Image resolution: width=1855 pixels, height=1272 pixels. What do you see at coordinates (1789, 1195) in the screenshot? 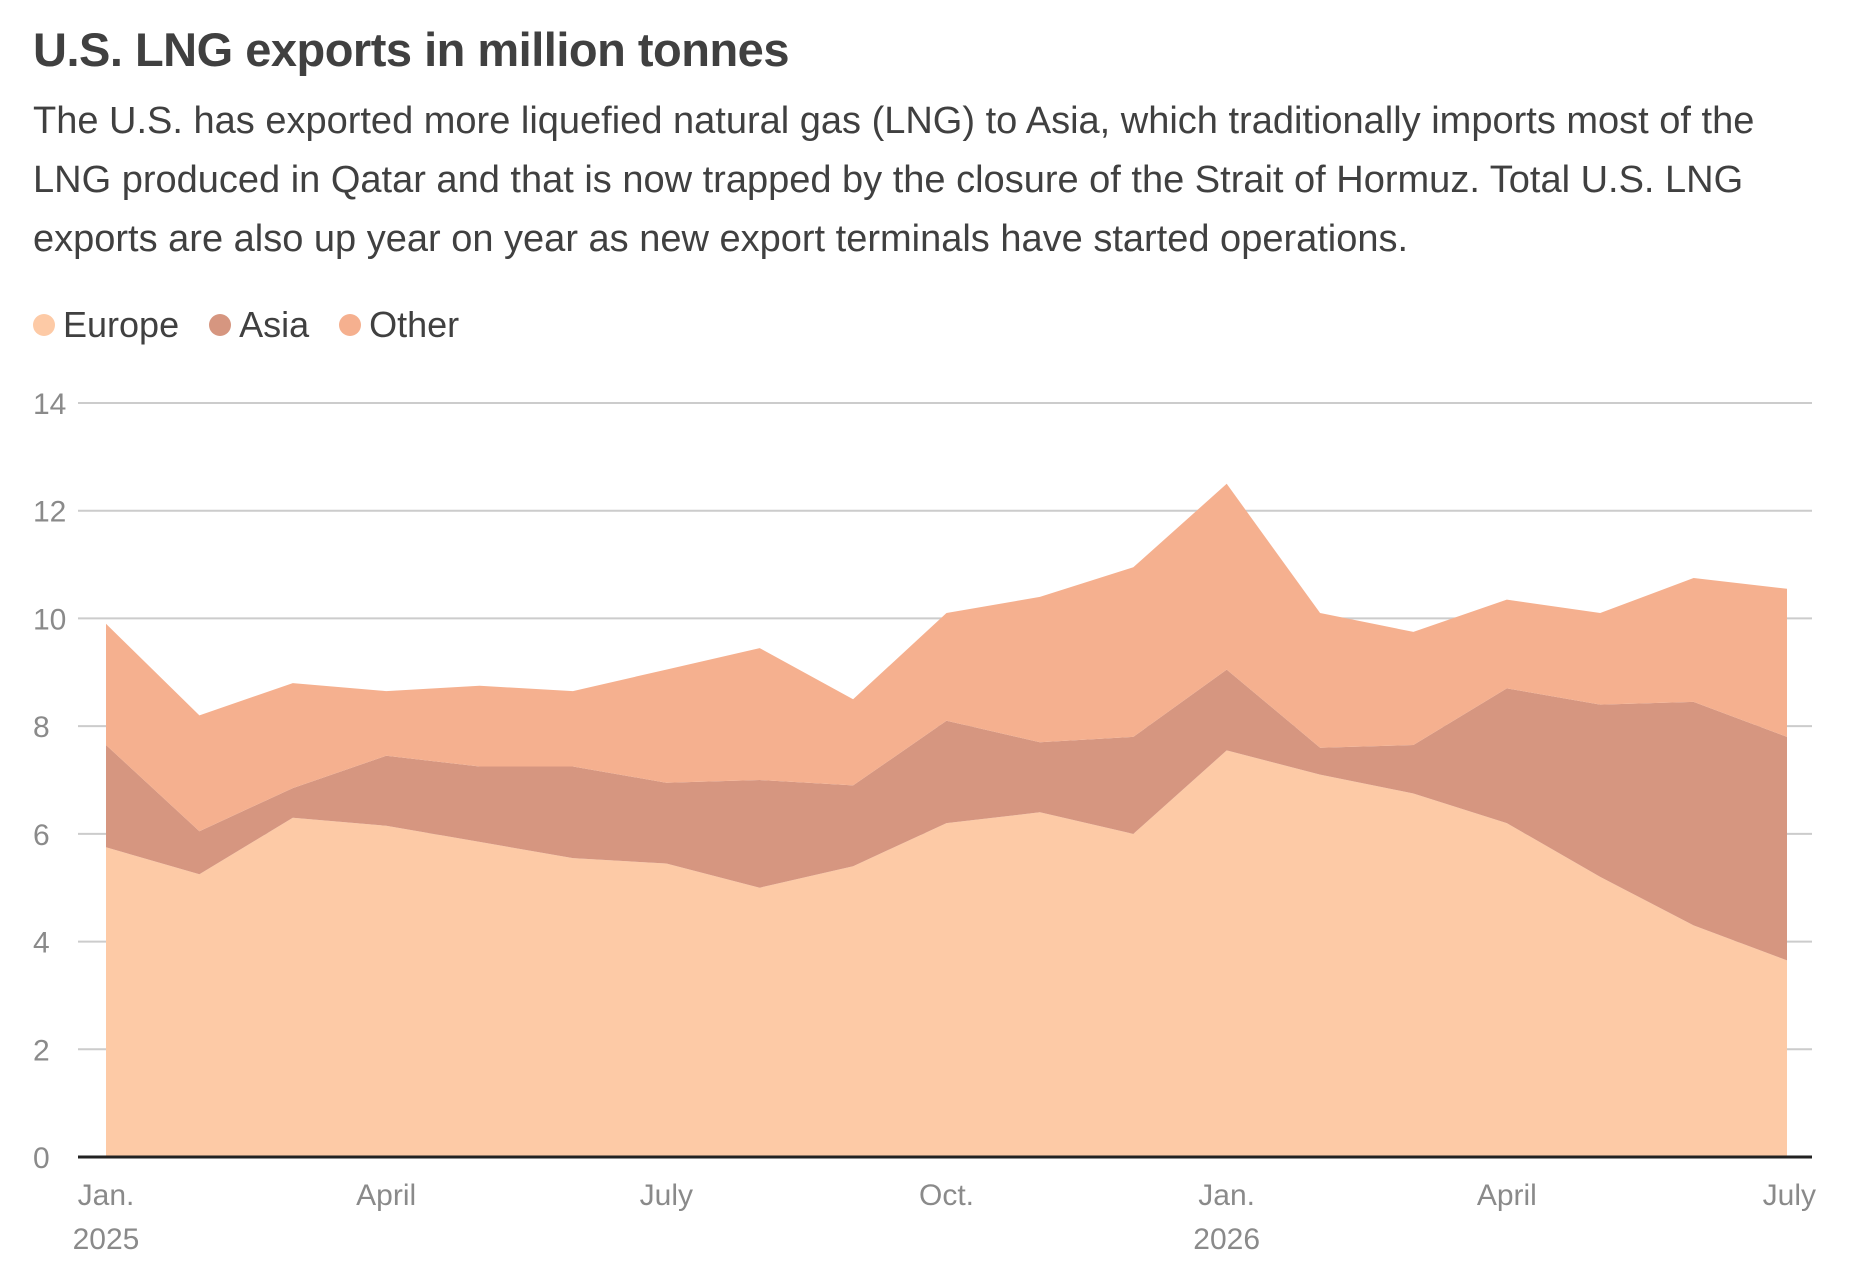
I see `x-tick-label-6: July` at bounding box center [1789, 1195].